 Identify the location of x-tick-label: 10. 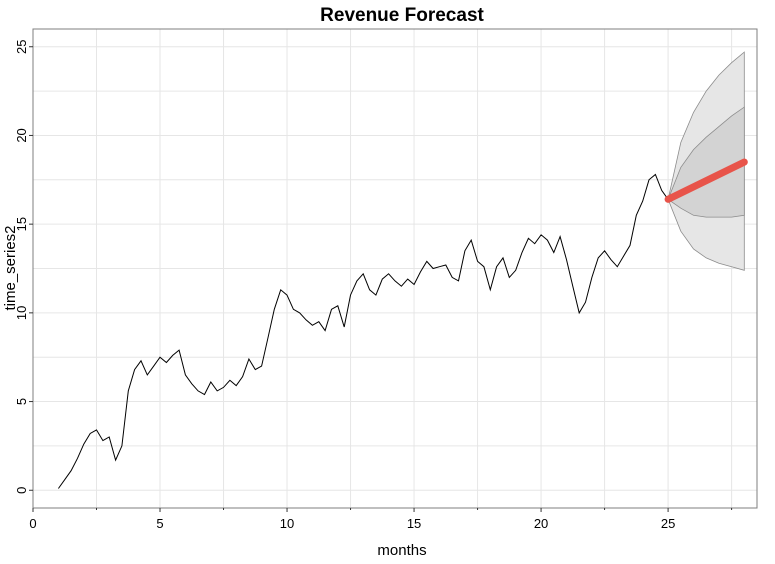
(287, 523).